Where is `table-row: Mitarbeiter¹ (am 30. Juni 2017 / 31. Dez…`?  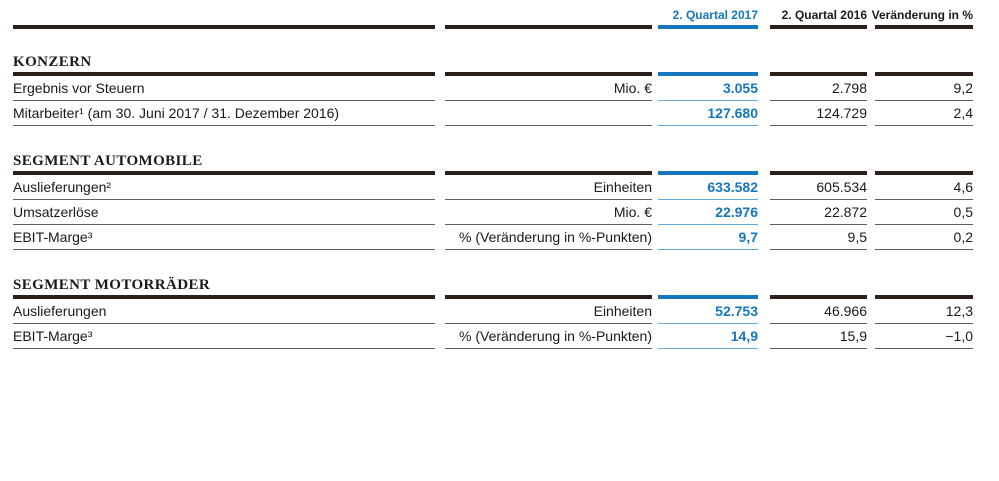 table-row: Mitarbeiter¹ (am 30. Juni 2017 / 31. Dez… is located at coordinates (493, 113).